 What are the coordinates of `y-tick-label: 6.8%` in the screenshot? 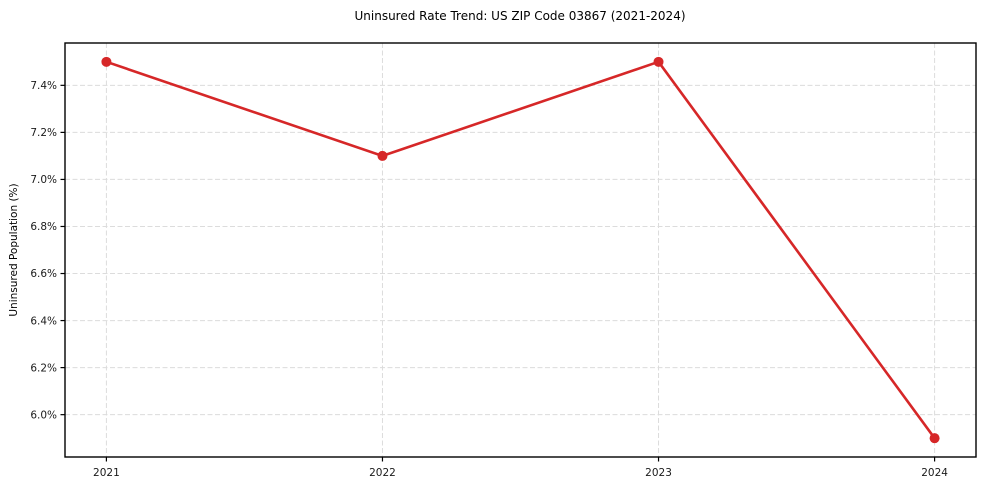 It's located at (43, 227).